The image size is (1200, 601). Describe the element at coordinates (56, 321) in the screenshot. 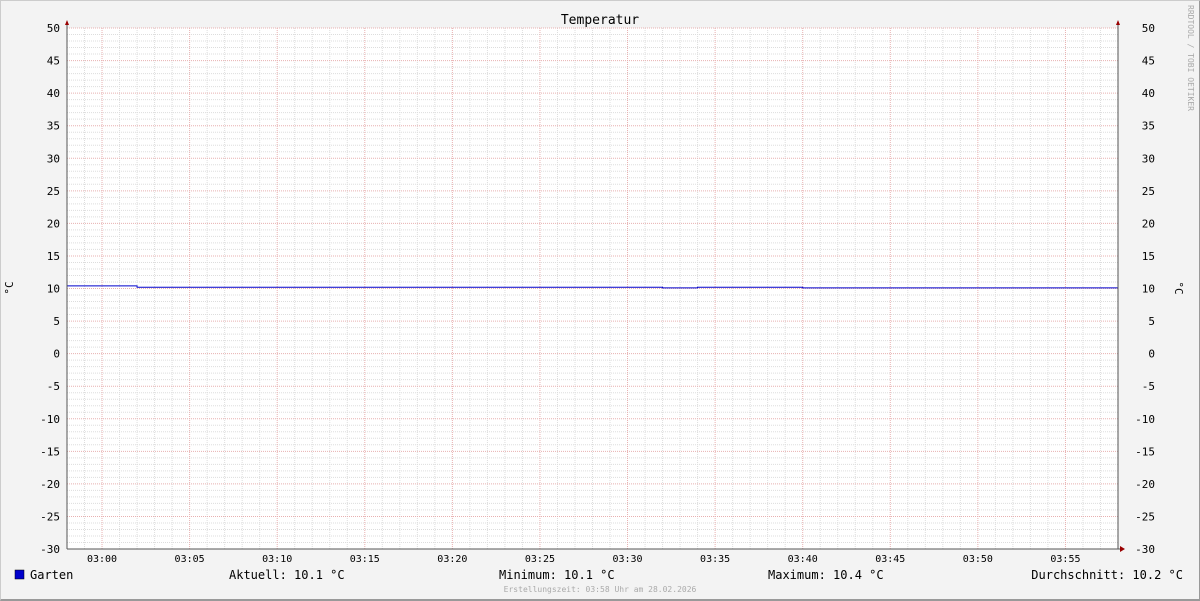

I see `y-tick-label-left: 5` at that location.